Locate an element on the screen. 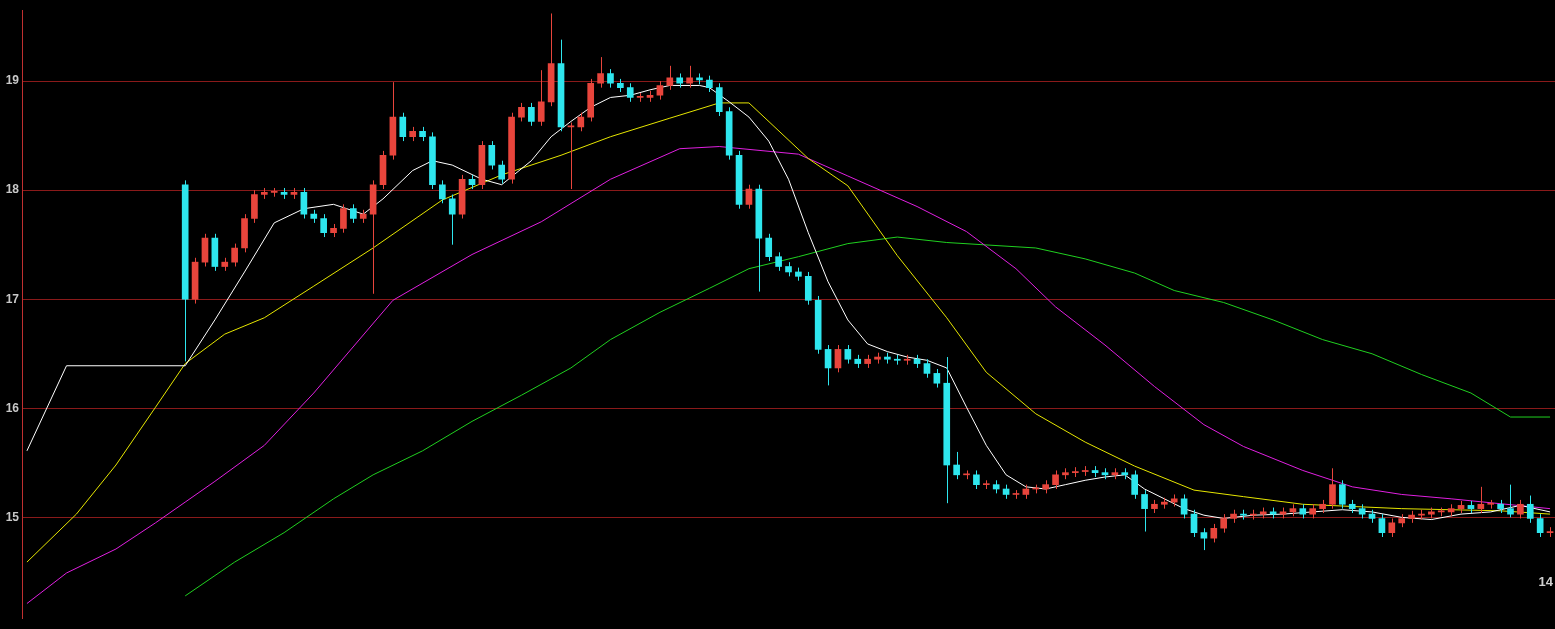  y-tick-label: 18 is located at coordinates (12, 189).